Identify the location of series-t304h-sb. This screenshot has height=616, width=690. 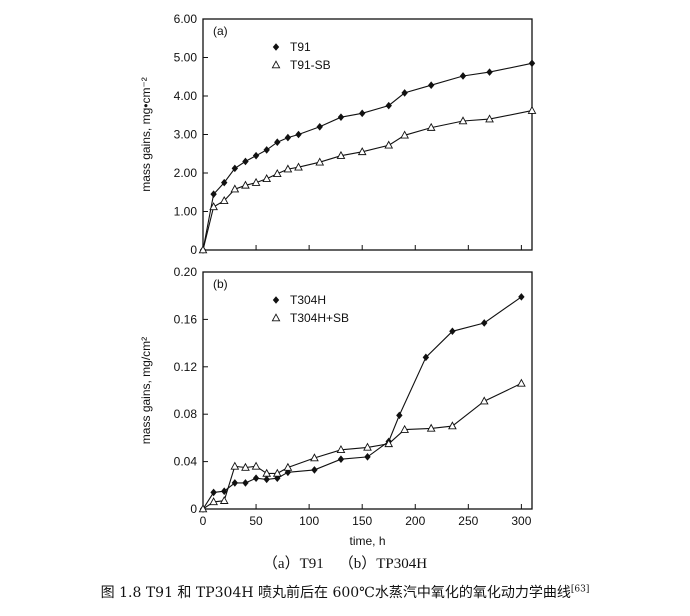
(362, 445).